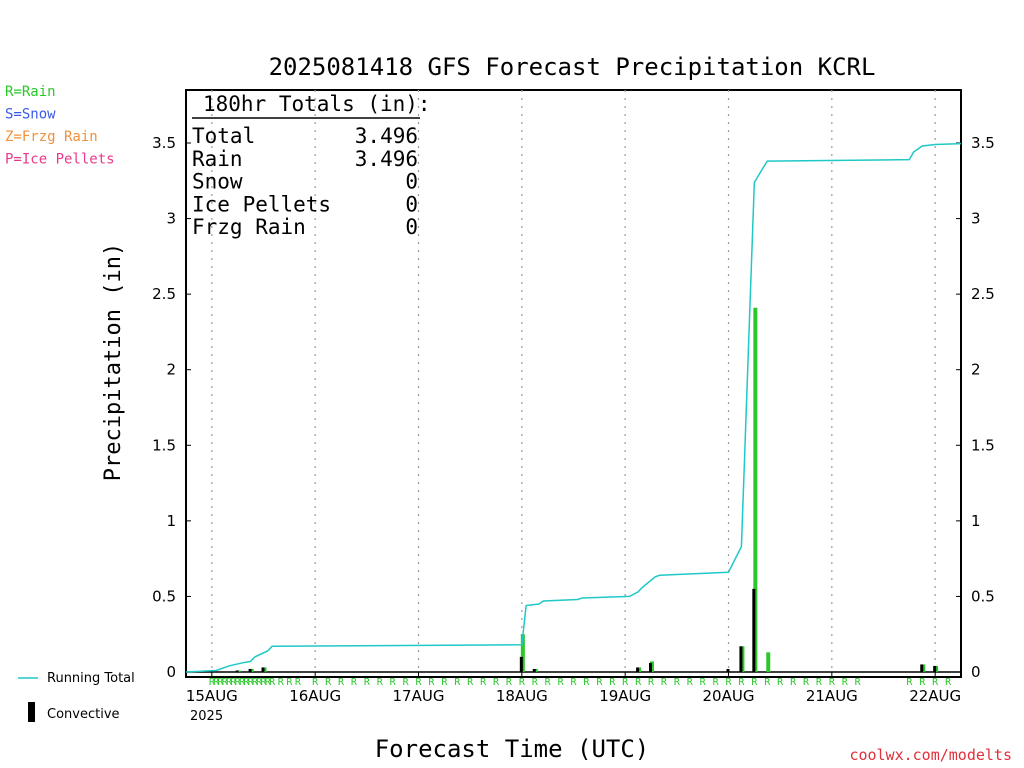  Describe the element at coordinates (573, 688) in the screenshot. I see `x-axis-ticks: 15AUG 16AUG 17AUG 18AUG 19AUG 20AUG 21AUG 22AUG` at that location.